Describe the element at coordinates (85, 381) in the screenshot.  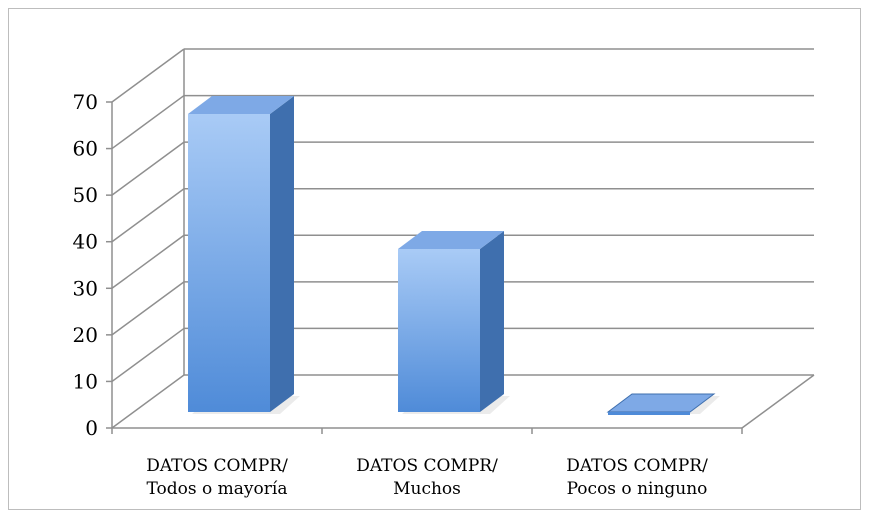
I see `y-tick-label: 10` at that location.